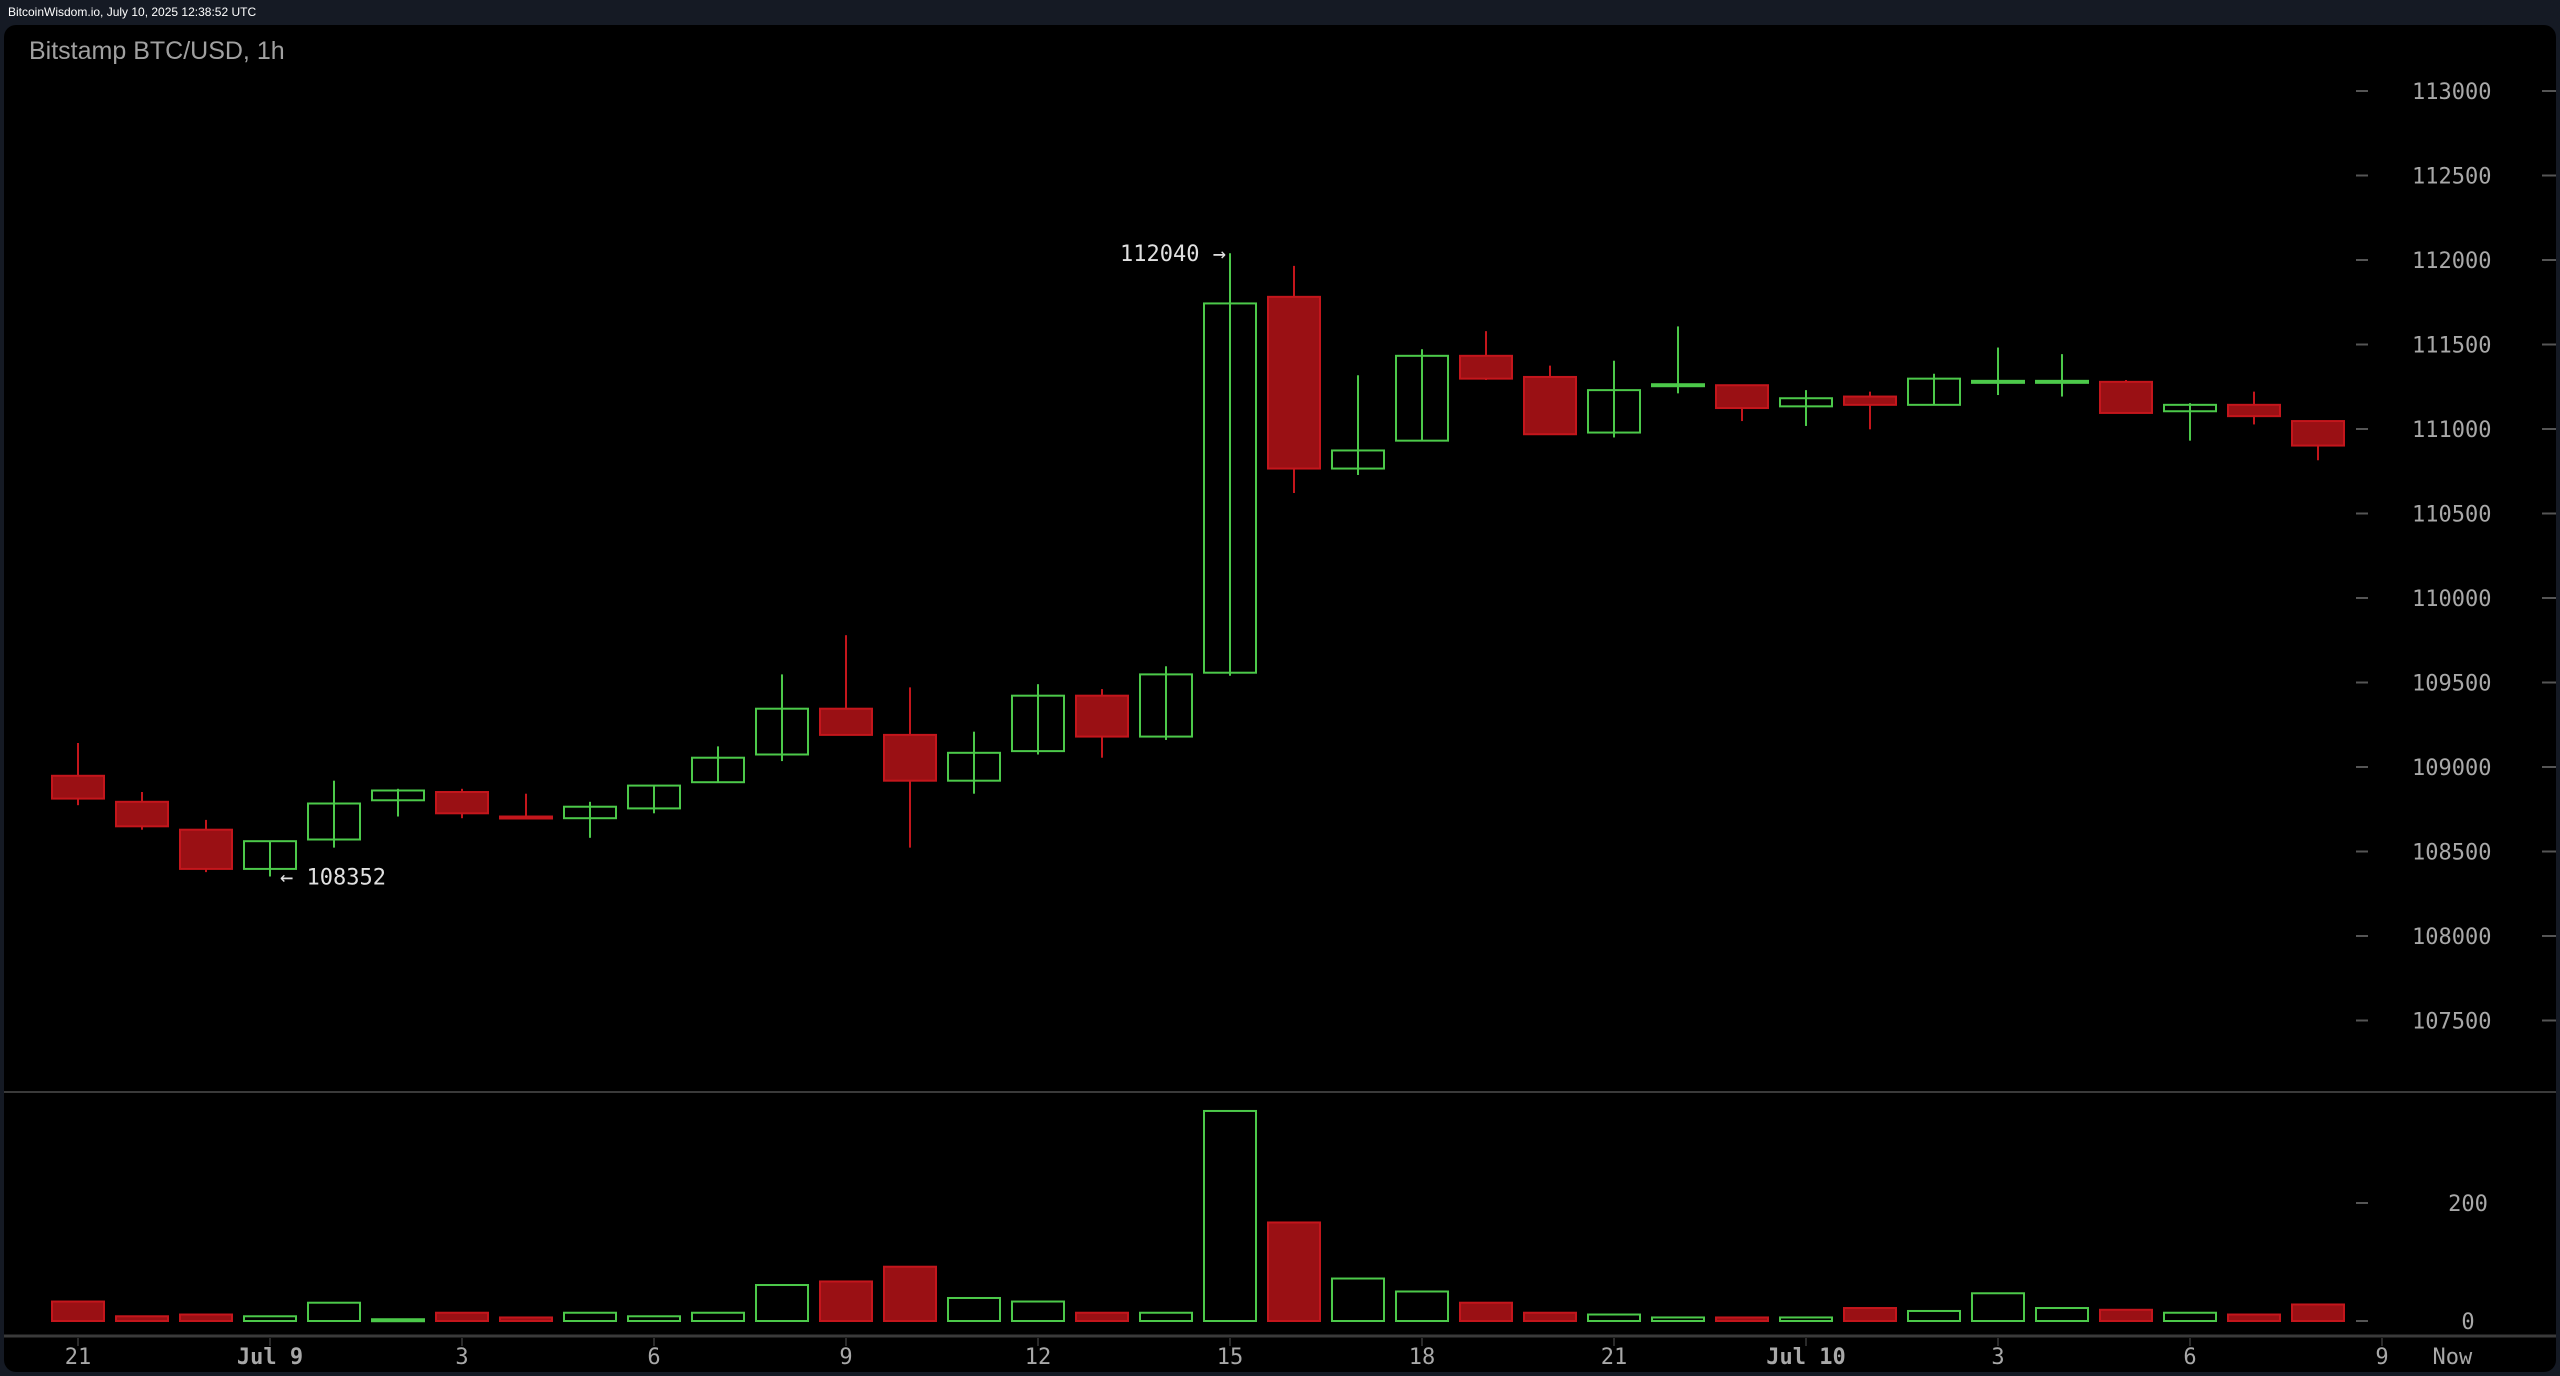 Image resolution: width=2560 pixels, height=1376 pixels. I want to click on volume-tick-label: 200, so click(2468, 1204).